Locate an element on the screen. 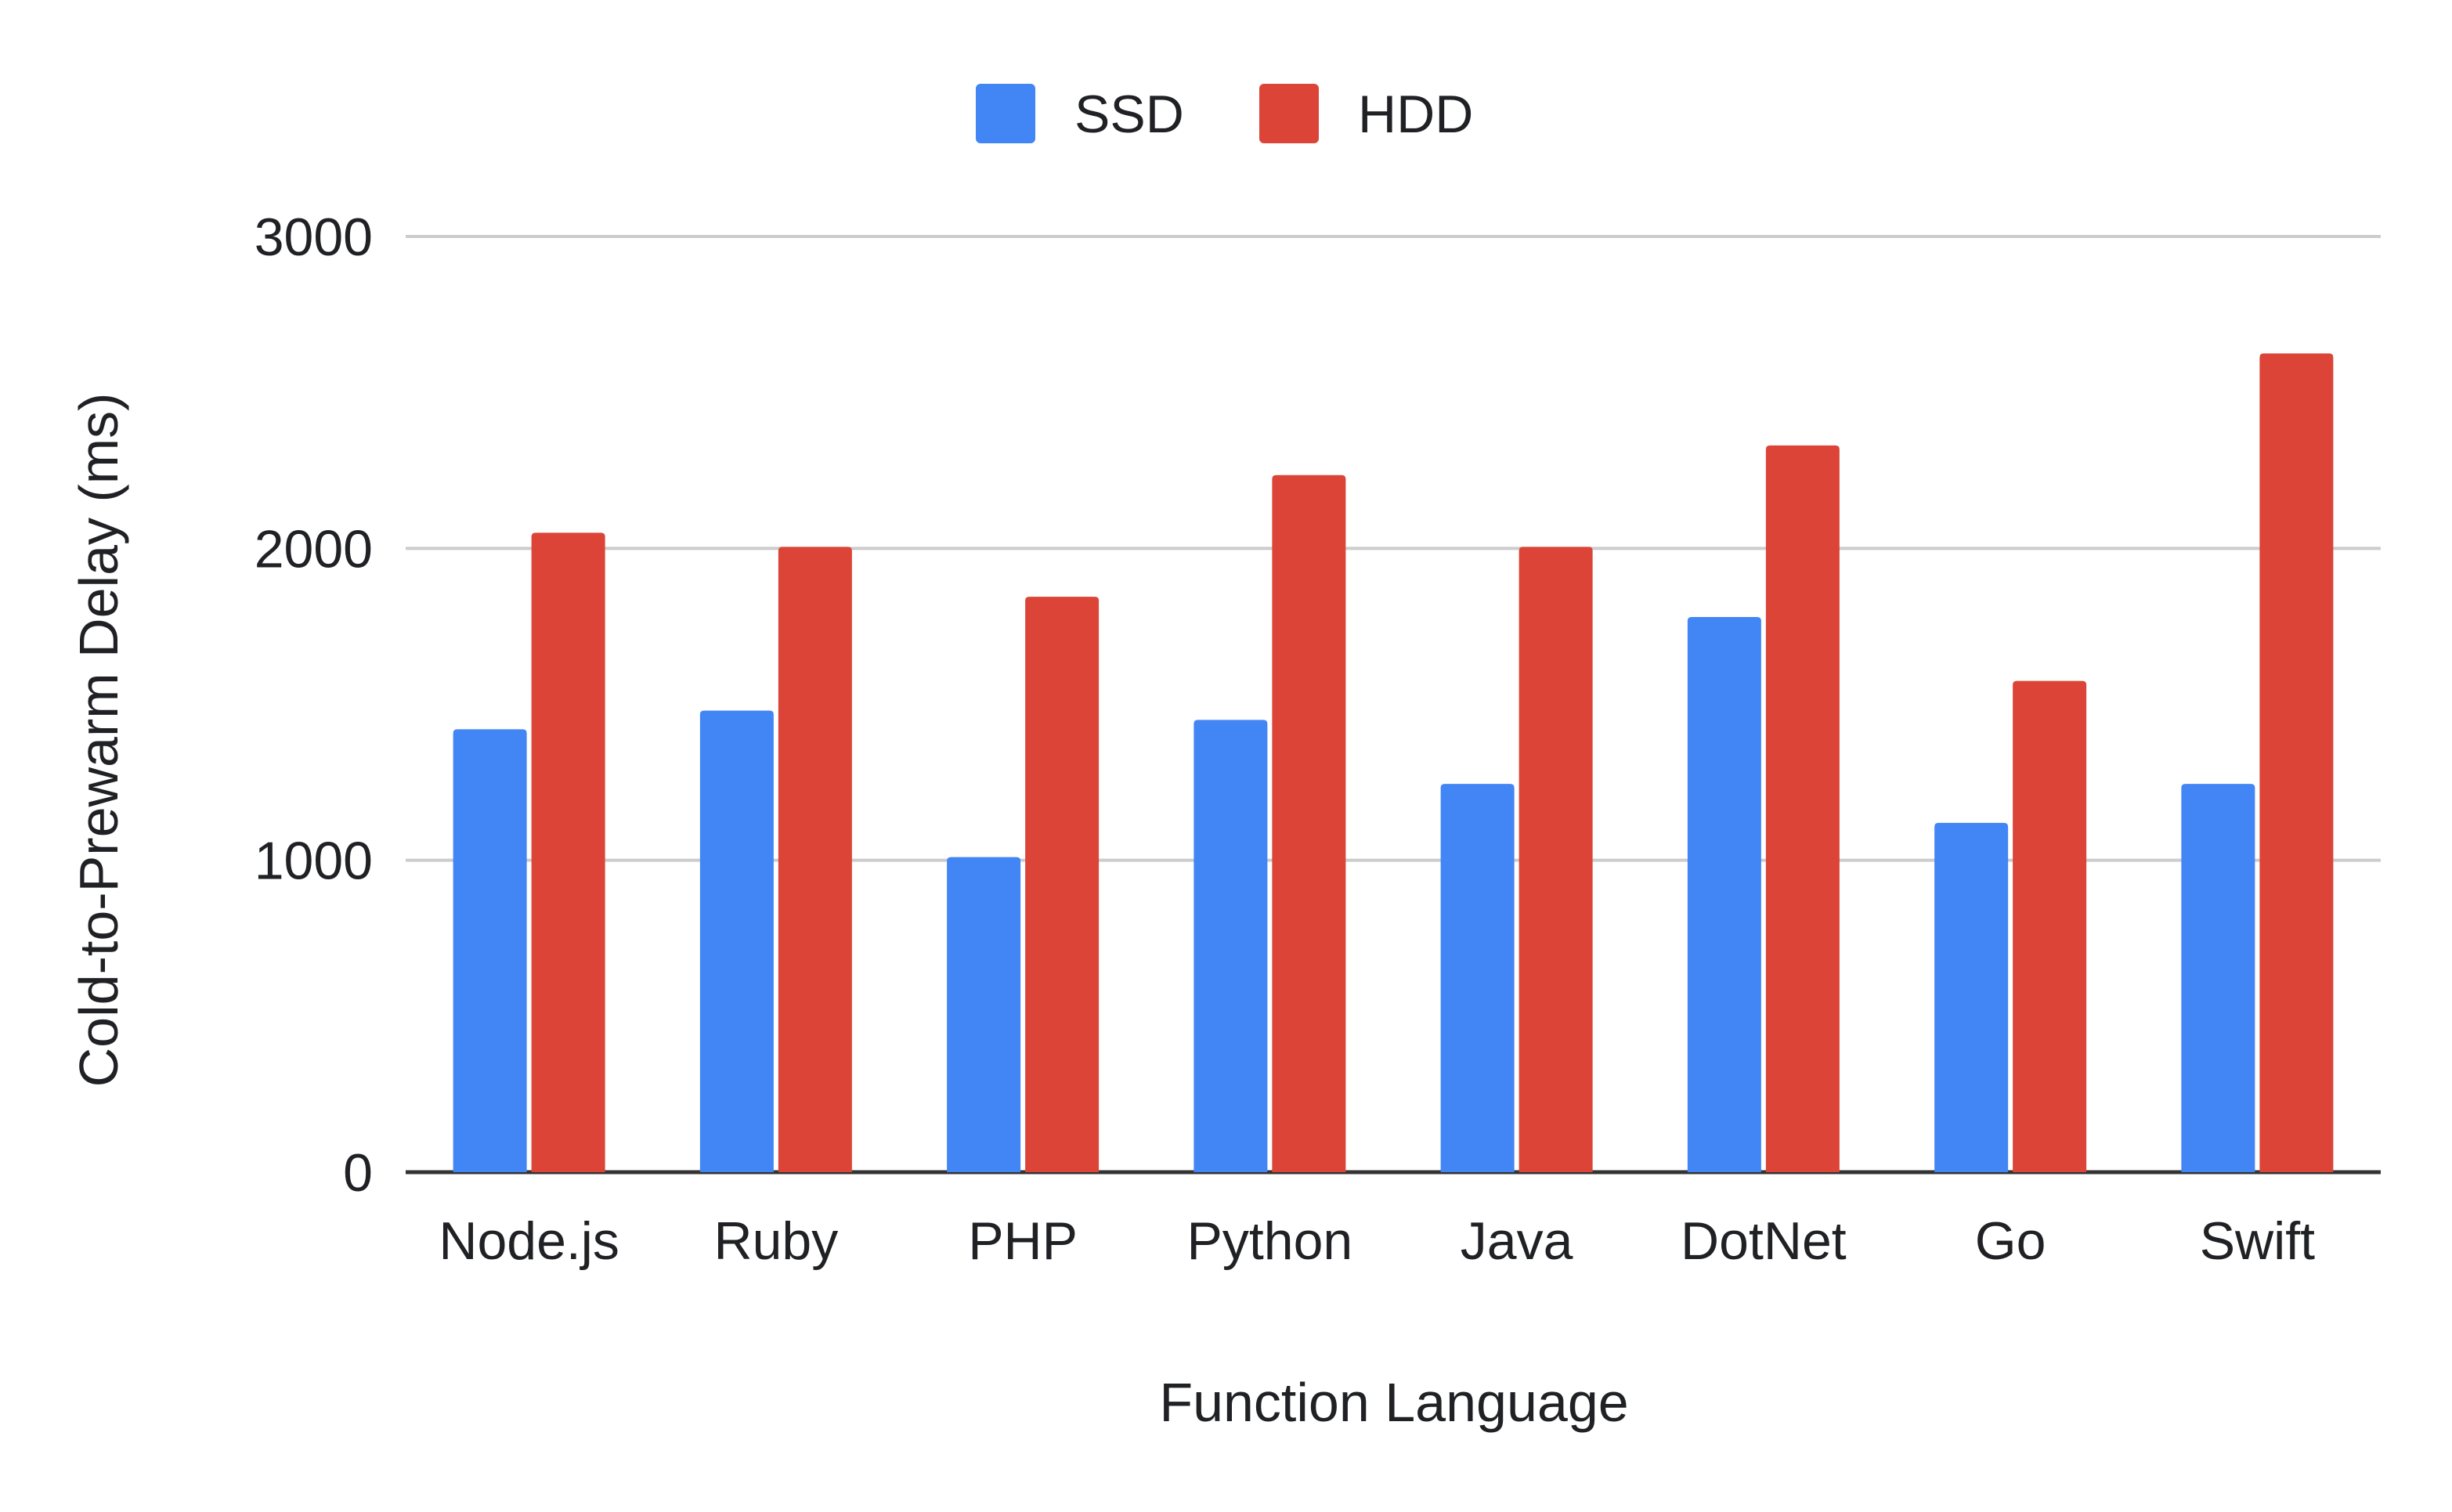 The image size is (2452, 1512). y-tick-label: 3000 is located at coordinates (314, 237).